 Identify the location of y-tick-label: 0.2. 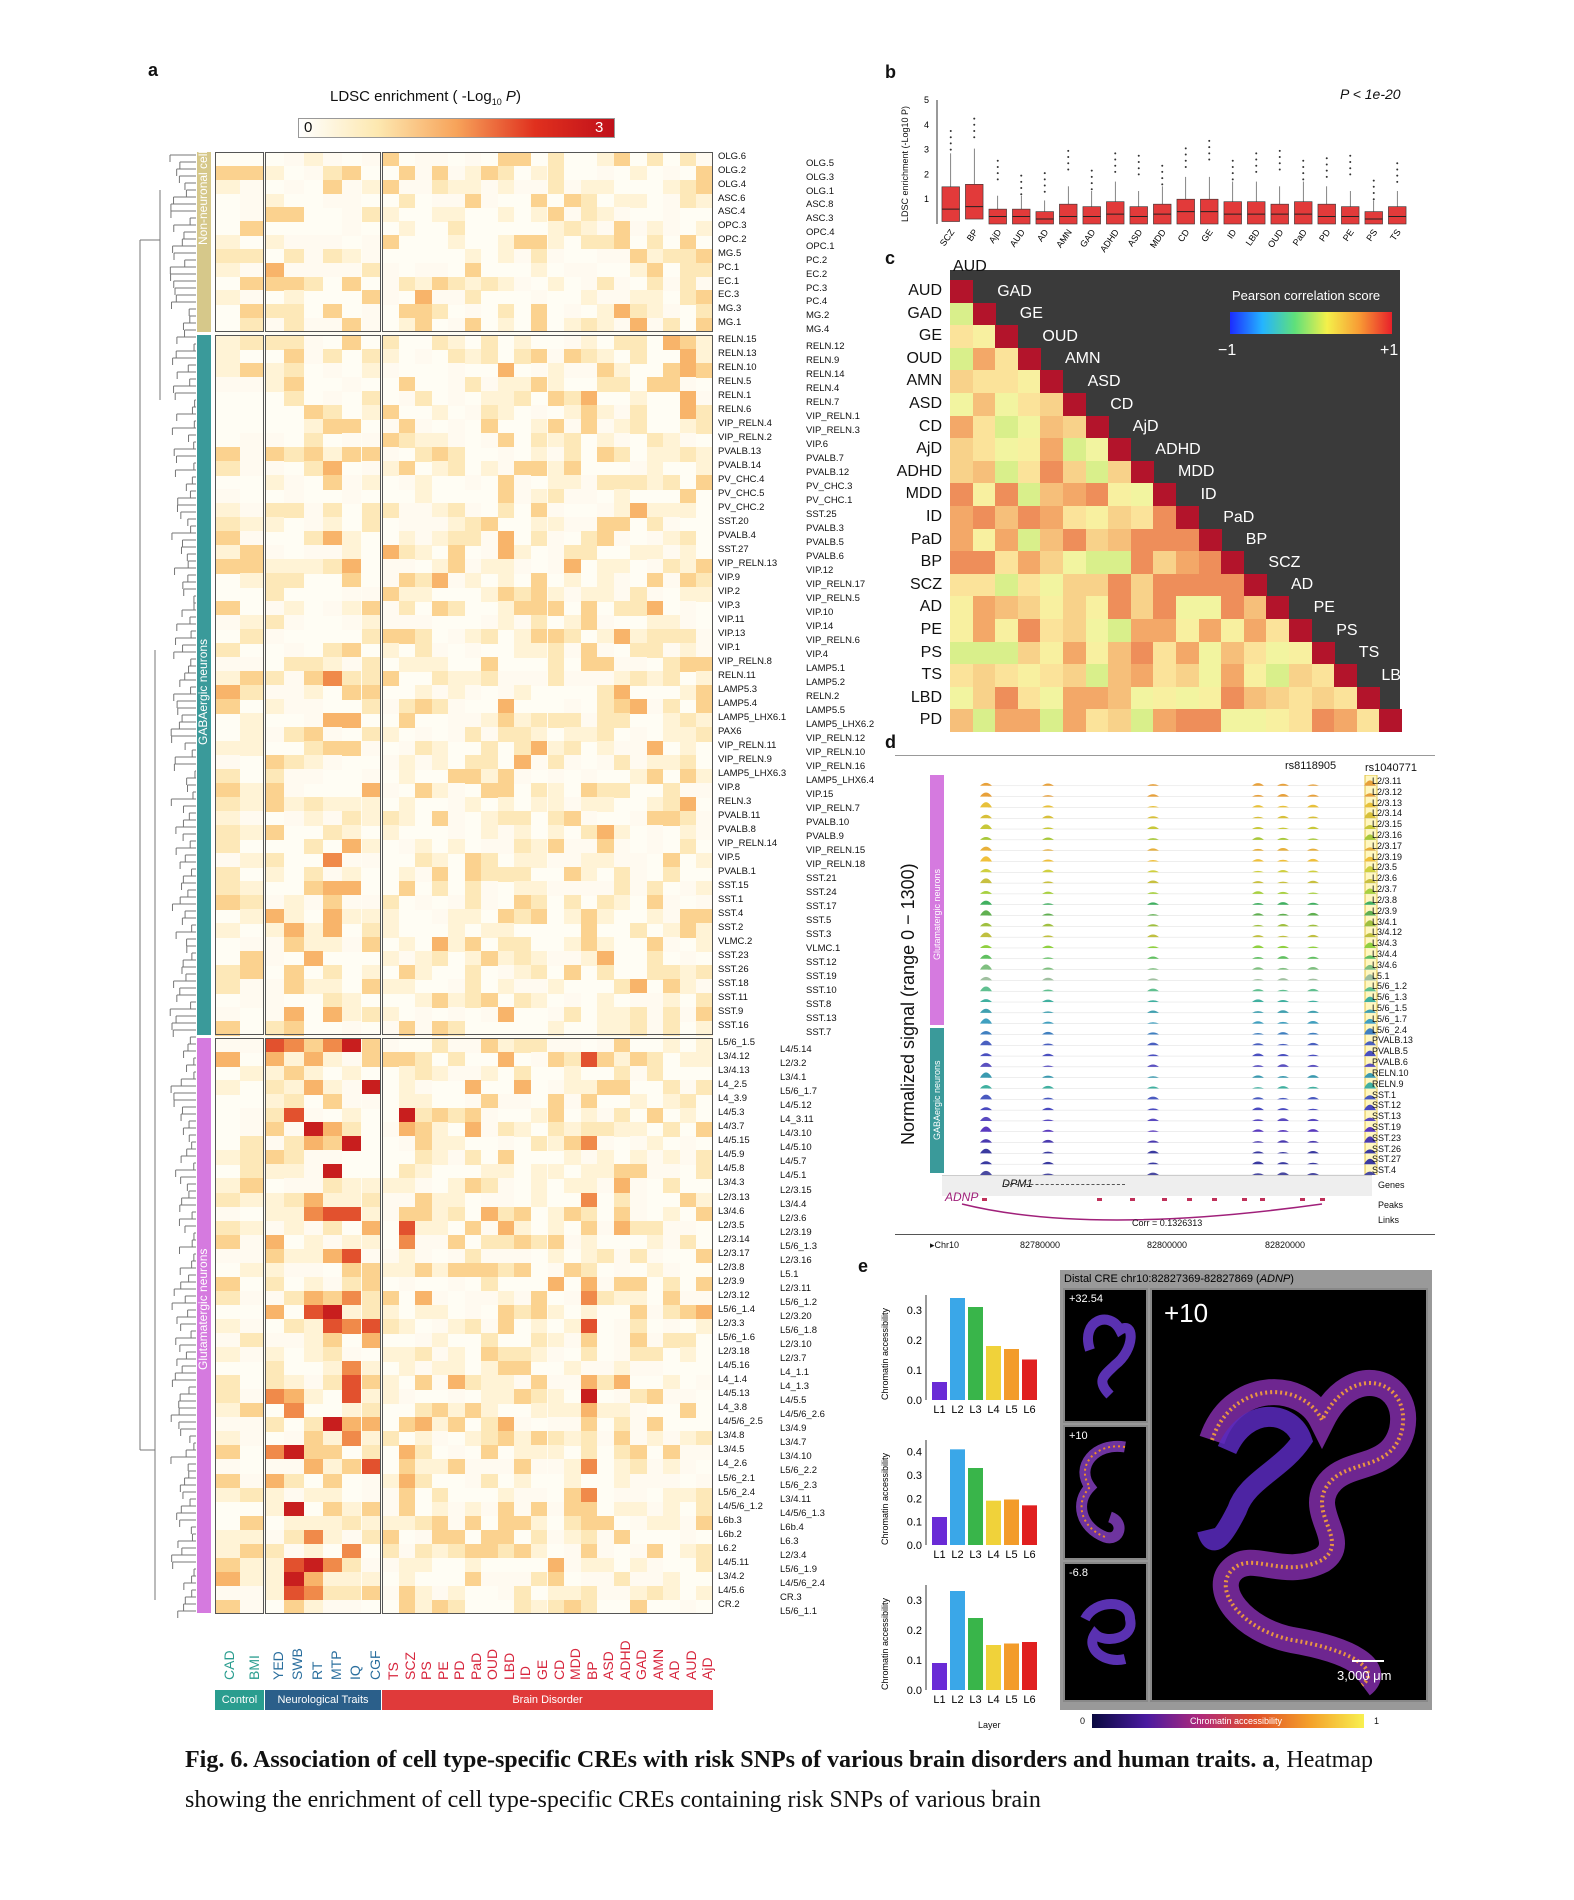
(914, 1631).